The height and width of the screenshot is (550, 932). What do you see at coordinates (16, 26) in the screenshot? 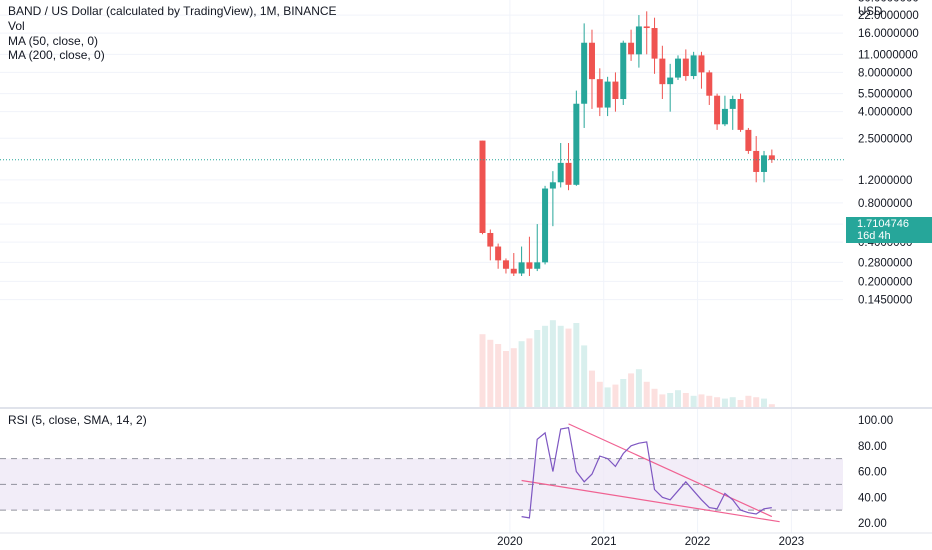
I see `legend-vol: Vol` at bounding box center [16, 26].